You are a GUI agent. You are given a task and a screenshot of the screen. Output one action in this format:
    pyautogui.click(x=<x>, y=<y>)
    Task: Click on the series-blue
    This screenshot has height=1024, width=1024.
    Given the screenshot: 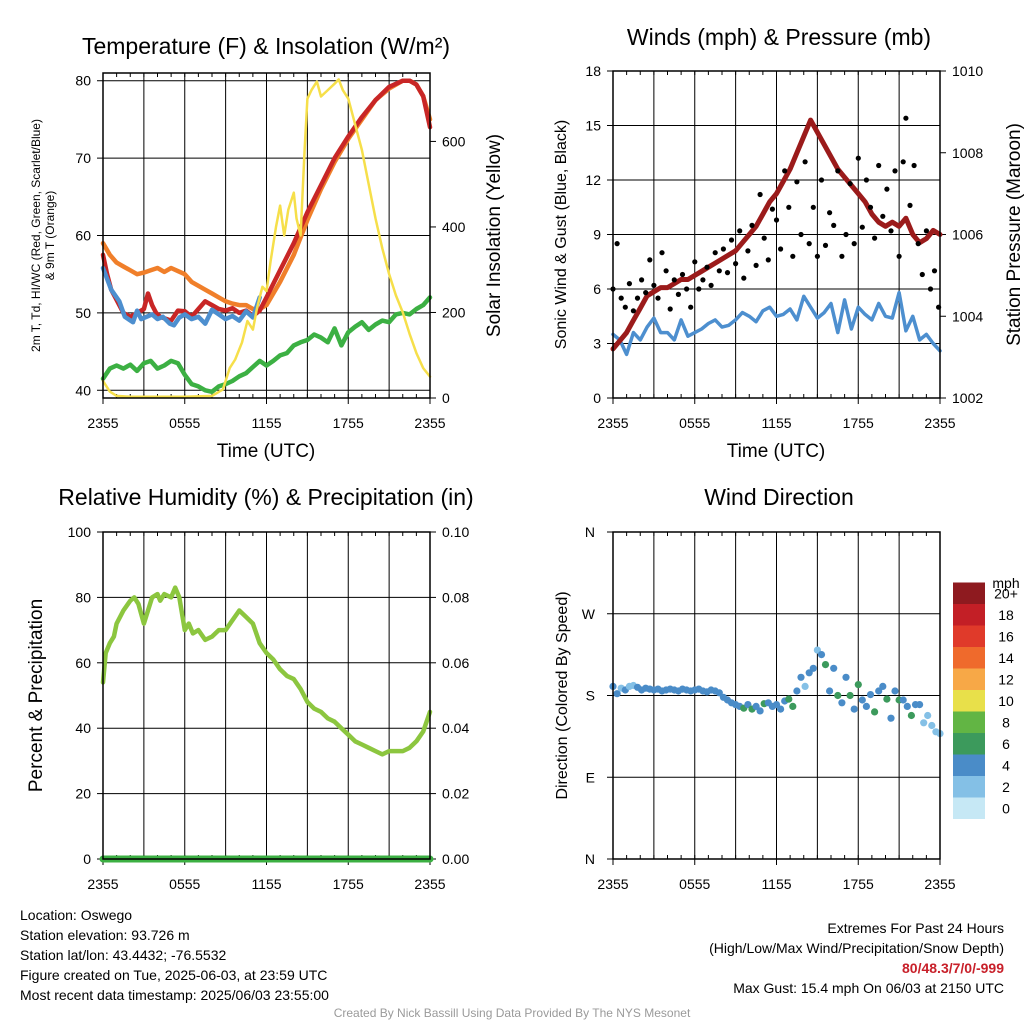 What is the action you would take?
    pyautogui.click(x=776, y=323)
    